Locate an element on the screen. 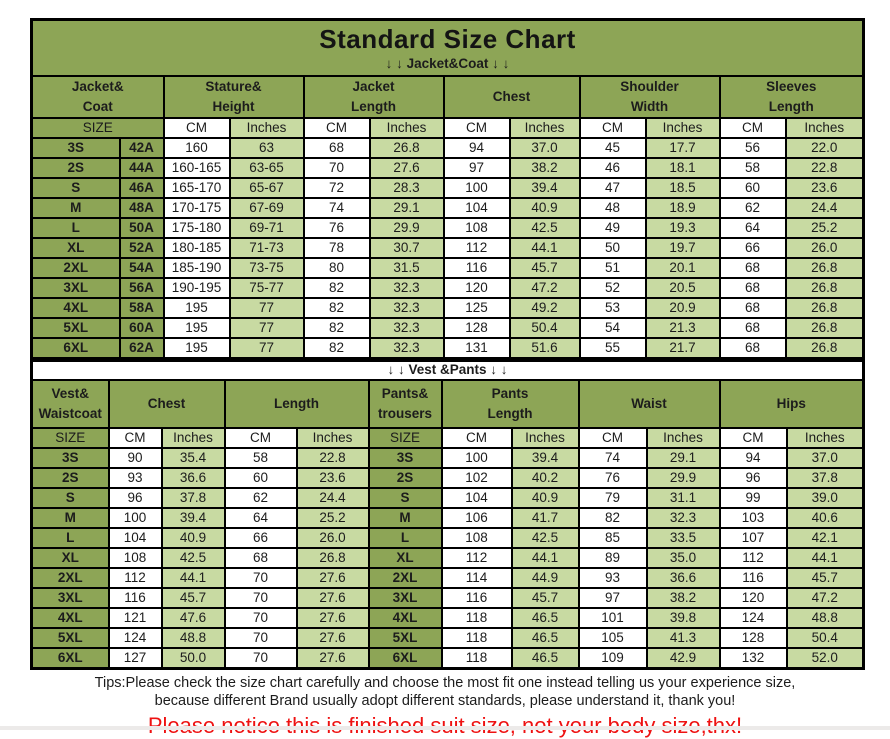 The width and height of the screenshot is (890, 739). inches-value-cell: 42.1 is located at coordinates (825, 538).